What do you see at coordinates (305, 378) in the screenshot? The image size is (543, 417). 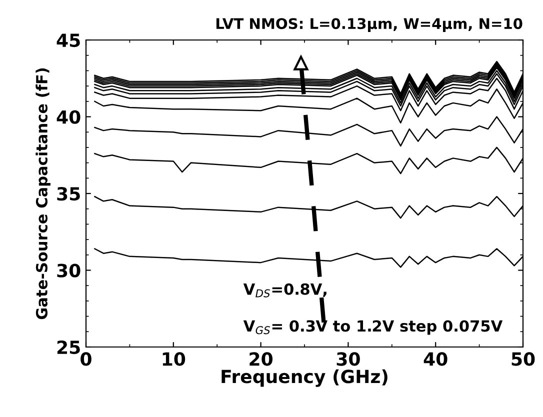 I see `x-axis-title: Frequency (GHz)` at bounding box center [305, 378].